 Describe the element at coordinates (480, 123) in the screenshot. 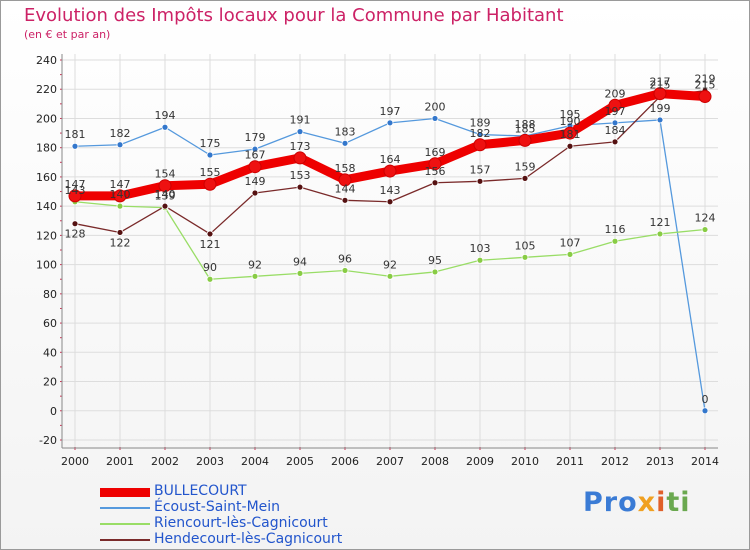

I see `data-label: 189` at that location.